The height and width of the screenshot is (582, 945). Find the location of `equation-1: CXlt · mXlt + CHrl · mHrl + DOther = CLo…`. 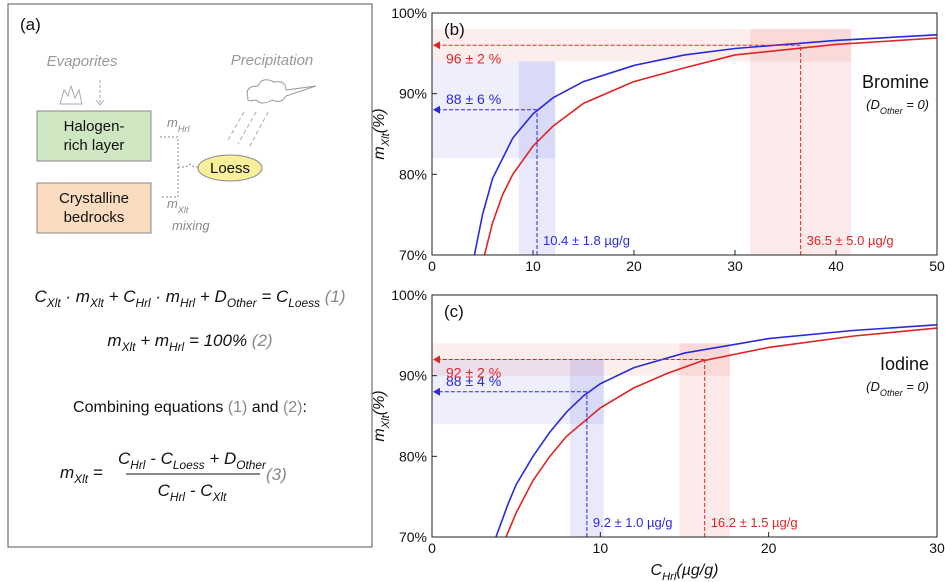

equation-1: CXlt · mXlt + CHrl · mHrl + DOther = CLo… is located at coordinates (190, 298).